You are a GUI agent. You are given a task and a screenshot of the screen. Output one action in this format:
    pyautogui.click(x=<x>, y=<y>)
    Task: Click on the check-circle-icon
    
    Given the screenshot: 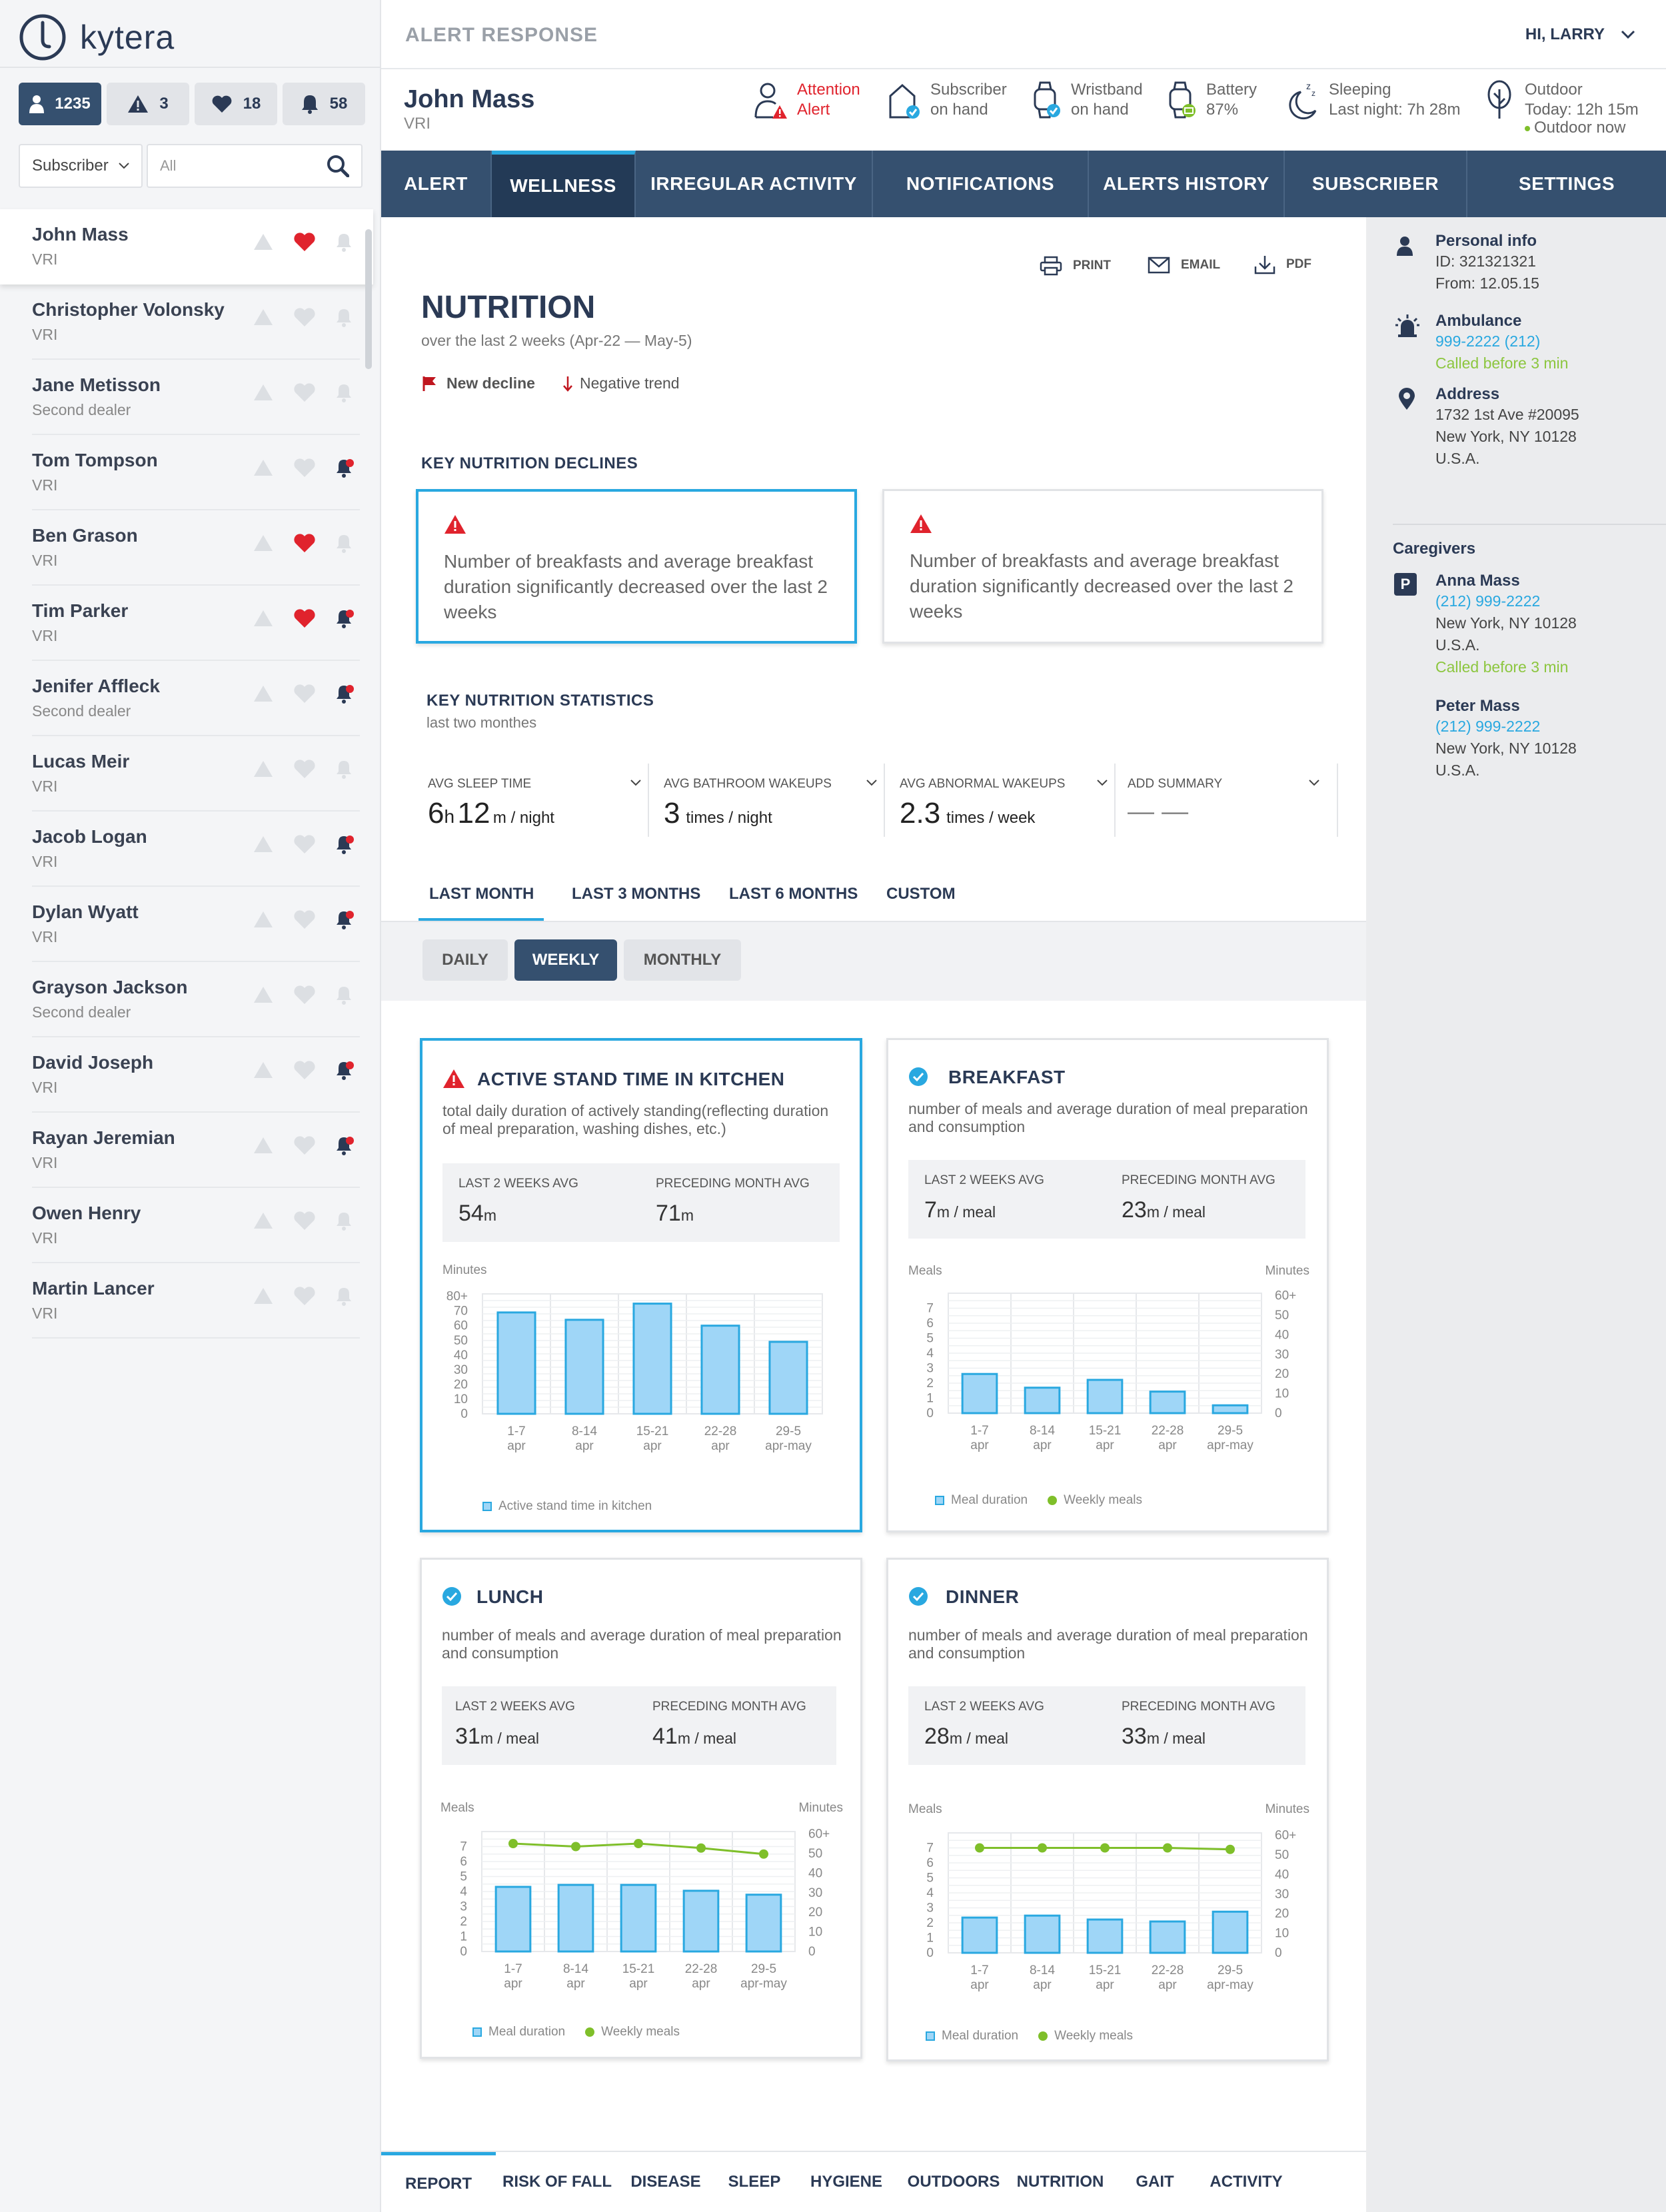 What is the action you would take?
    pyautogui.click(x=918, y=1596)
    